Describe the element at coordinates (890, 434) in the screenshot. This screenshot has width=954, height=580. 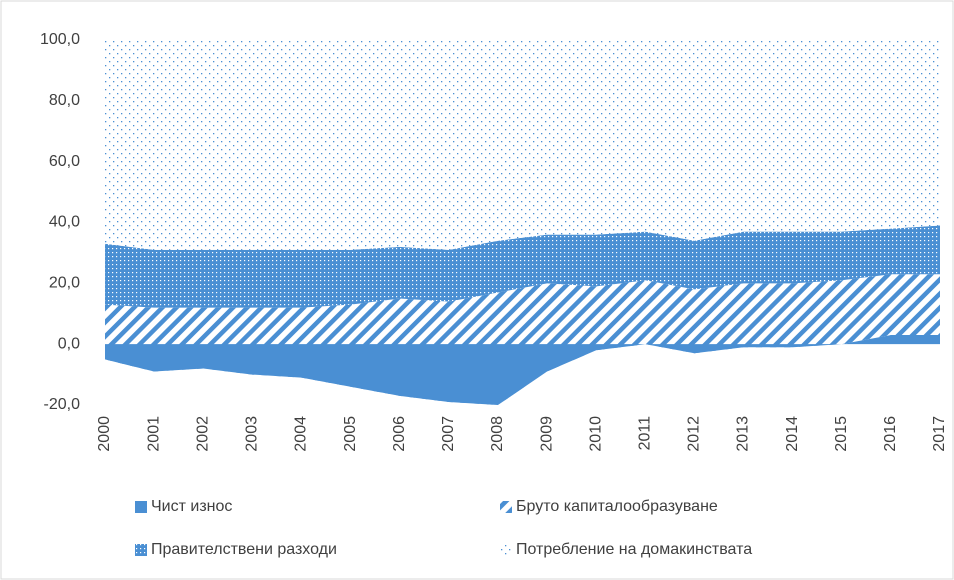
I see `x-tick-label: 2016` at that location.